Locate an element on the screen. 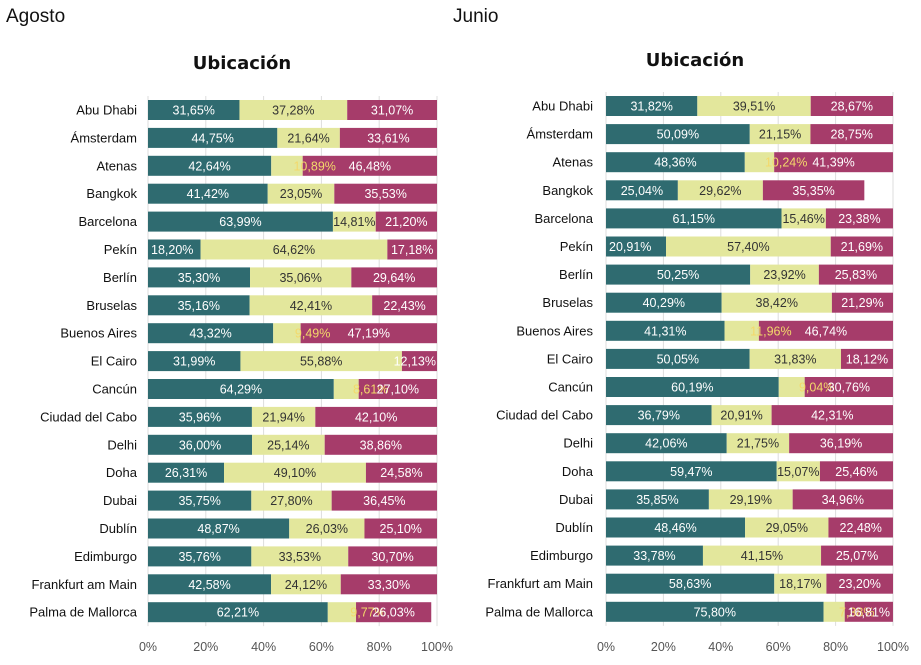 Image resolution: width=921 pixels, height=665 pixels. data-label: 38,42% is located at coordinates (777, 303).